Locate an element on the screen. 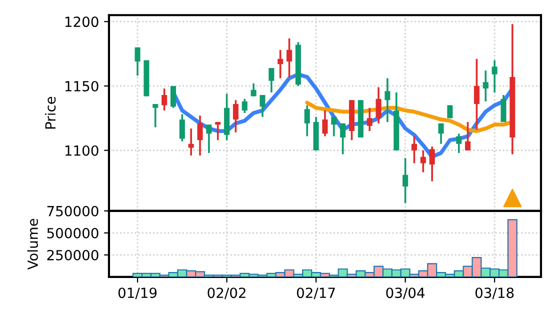  y-tick-label: 1150 is located at coordinates (81, 86).